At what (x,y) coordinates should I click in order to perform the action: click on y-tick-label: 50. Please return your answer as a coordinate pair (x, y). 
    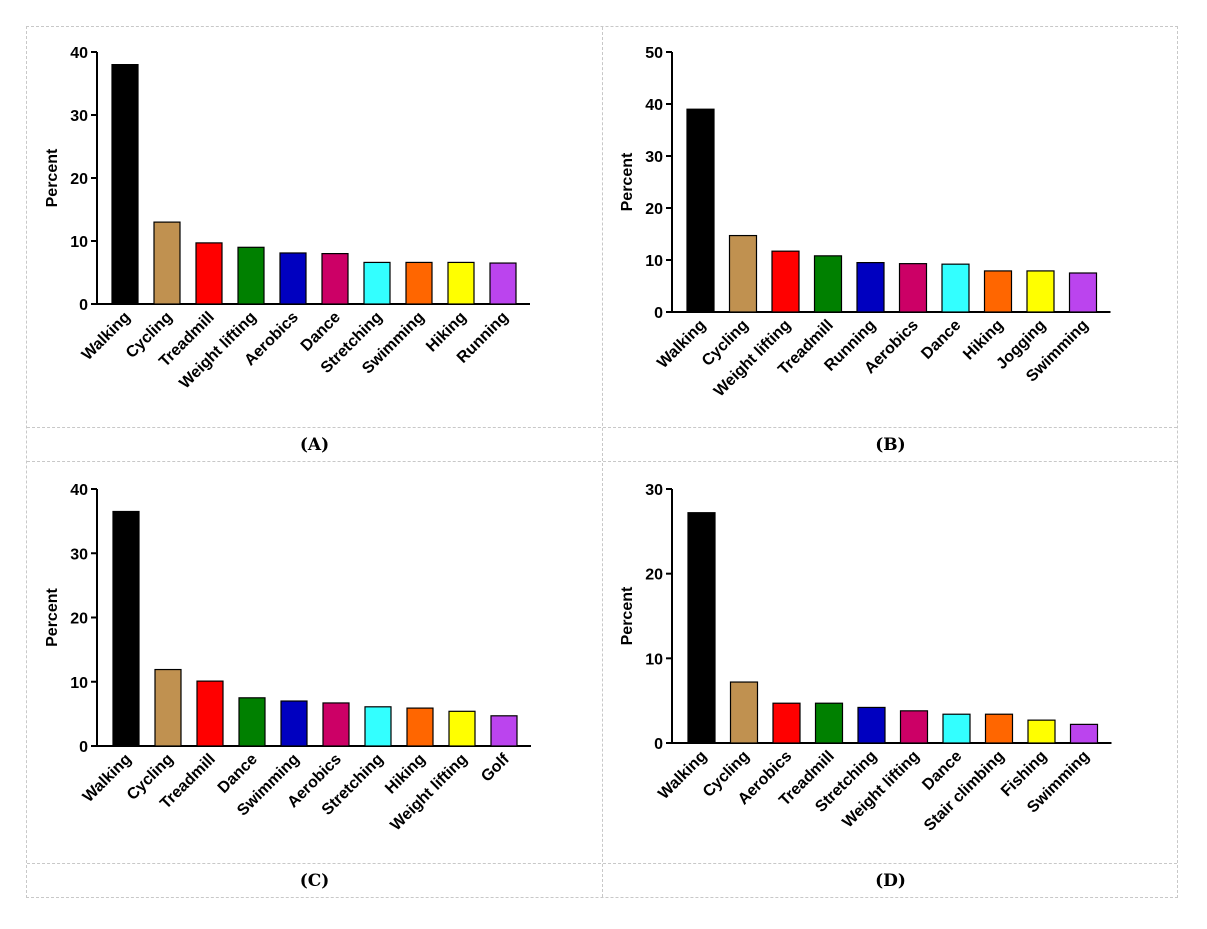
    Looking at the image, I should click on (654, 53).